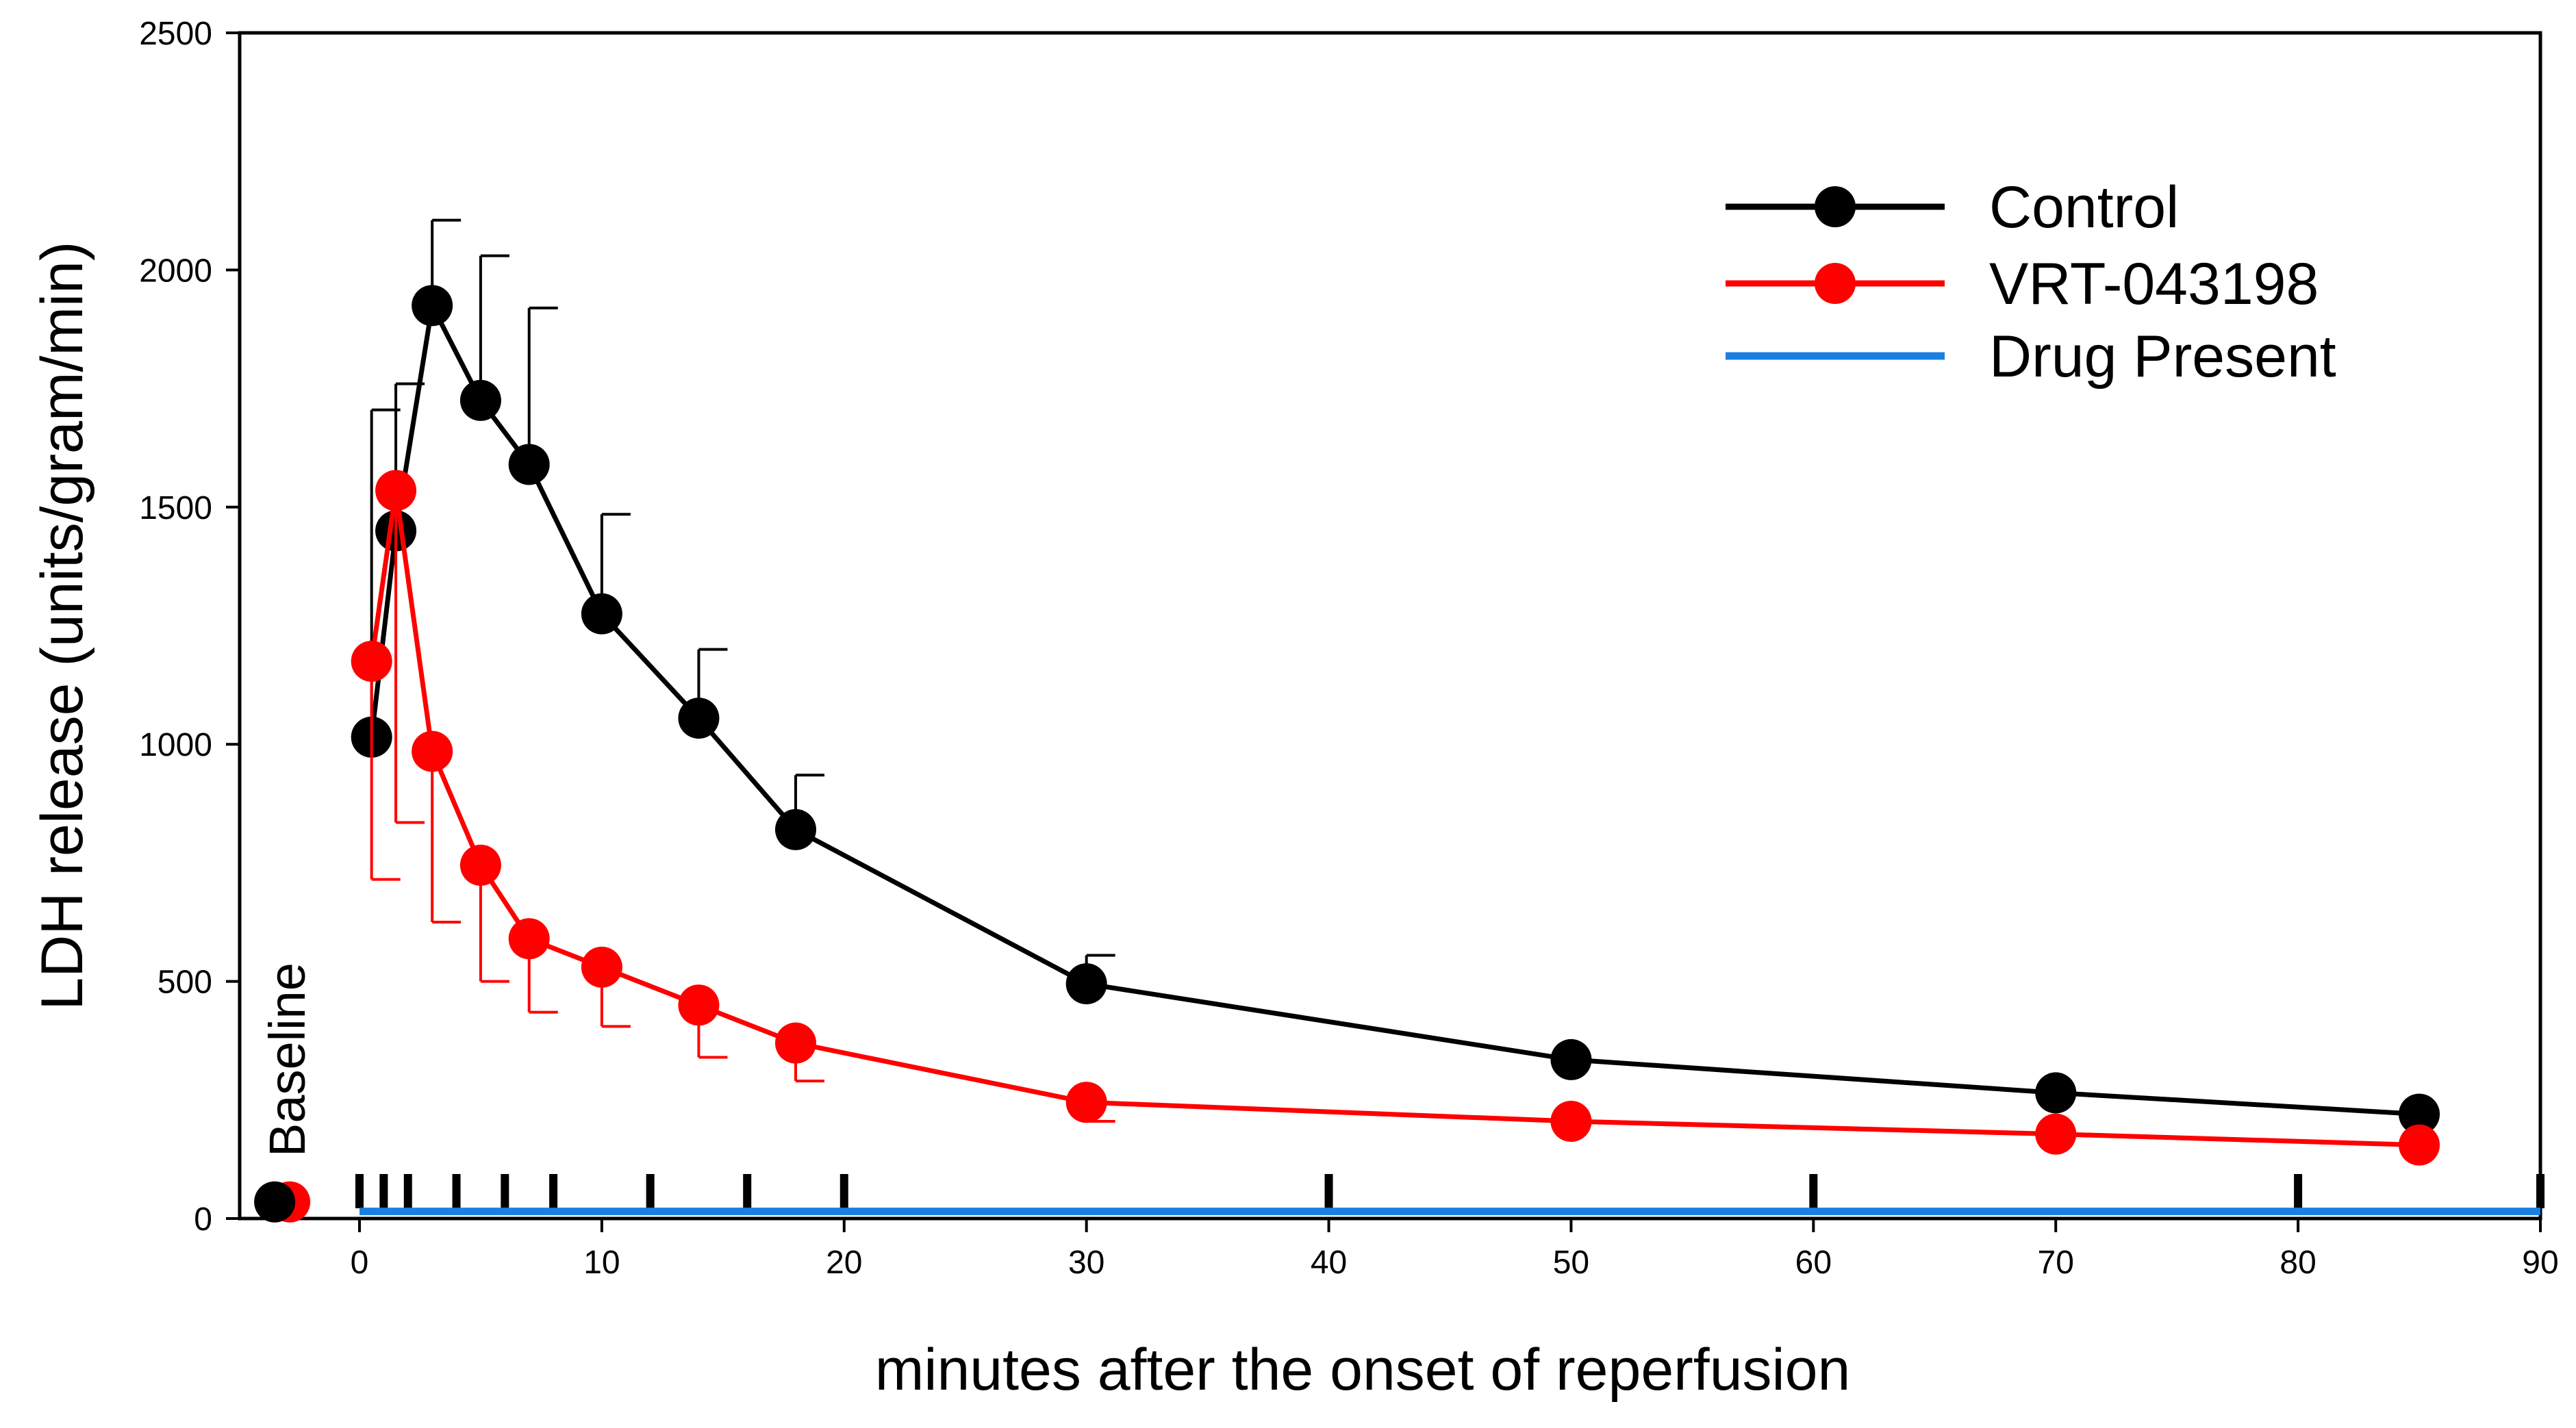 The height and width of the screenshot is (1428, 2576). Describe the element at coordinates (2298, 1263) in the screenshot. I see `x-tick-label: 80` at that location.